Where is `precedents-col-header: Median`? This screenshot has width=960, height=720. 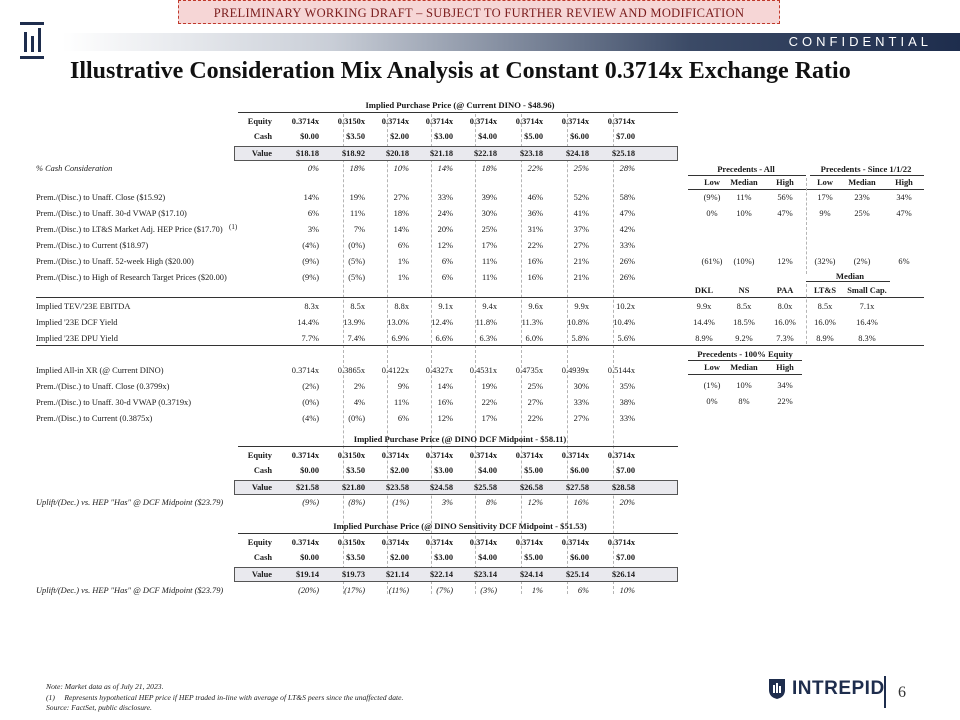
precedents-col-header: Median is located at coordinates (862, 182).